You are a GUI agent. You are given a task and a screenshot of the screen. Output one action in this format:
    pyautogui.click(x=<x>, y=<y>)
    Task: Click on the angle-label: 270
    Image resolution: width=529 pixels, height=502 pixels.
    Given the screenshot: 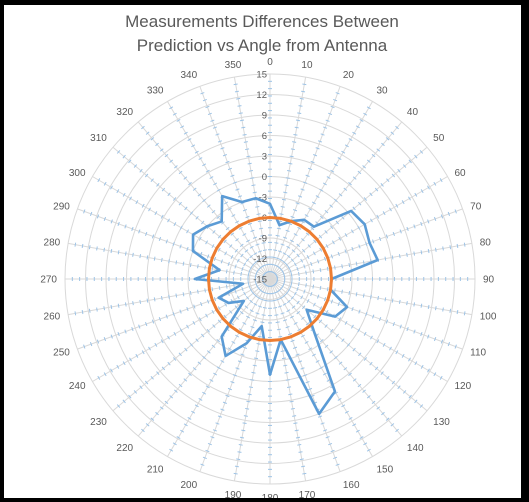 What is the action you would take?
    pyautogui.click(x=48, y=280)
    